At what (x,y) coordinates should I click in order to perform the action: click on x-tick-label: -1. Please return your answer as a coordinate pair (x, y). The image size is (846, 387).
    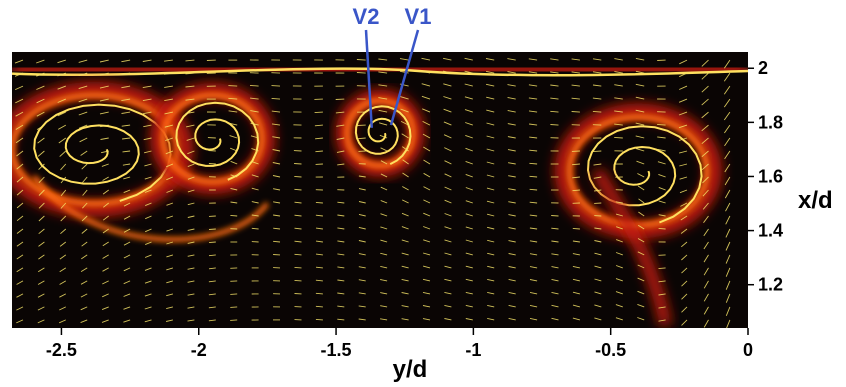
    Looking at the image, I should click on (473, 350).